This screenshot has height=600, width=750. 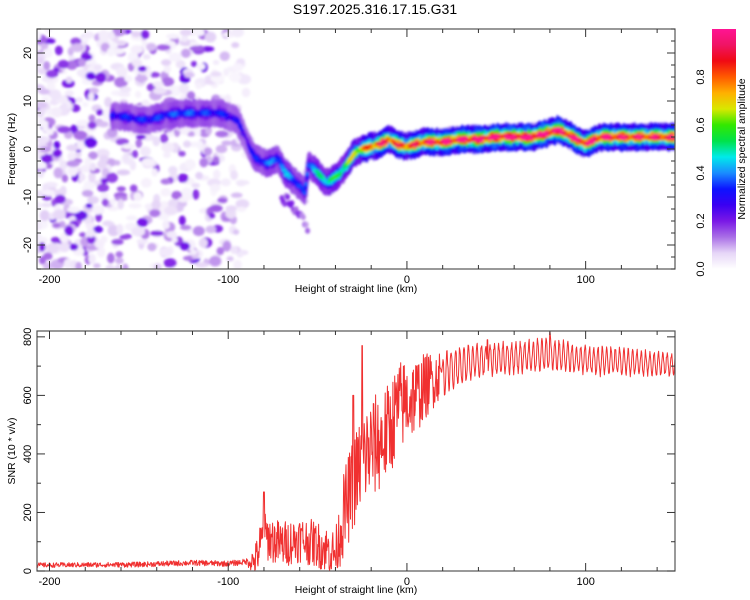 I want to click on spectrogram-y-tick-label: 10, so click(x=28, y=101).